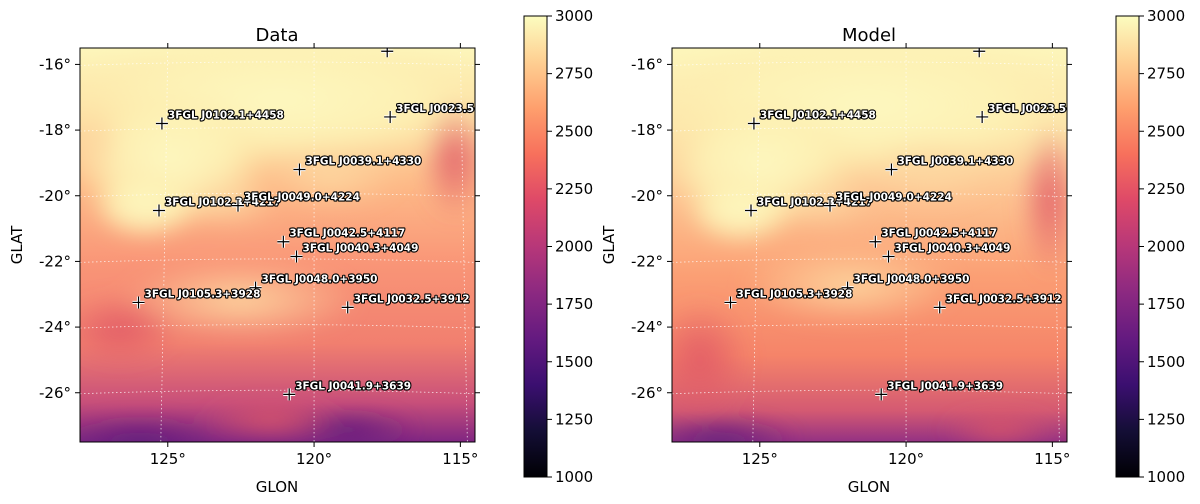 The width and height of the screenshot is (1200, 504). I want to click on source-label: 3FGL J0041.9+3639, so click(945, 386).